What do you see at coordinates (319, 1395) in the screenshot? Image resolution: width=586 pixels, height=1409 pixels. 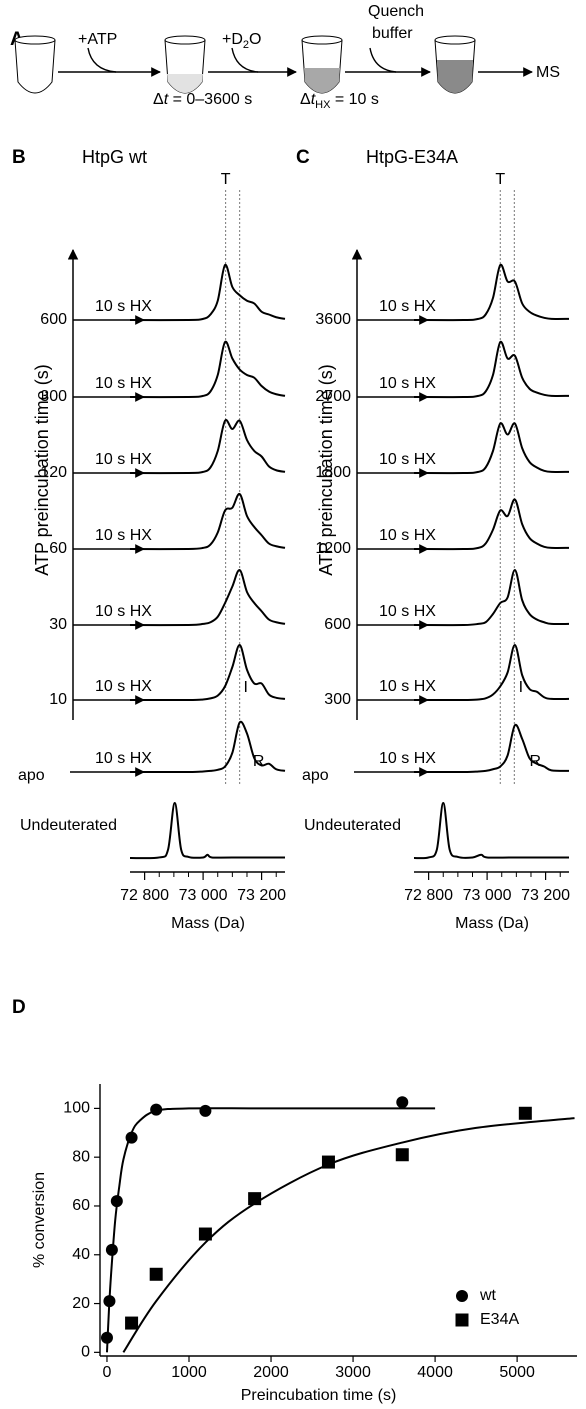 I see `x-axis-title: Preincubation time (s)` at bounding box center [319, 1395].